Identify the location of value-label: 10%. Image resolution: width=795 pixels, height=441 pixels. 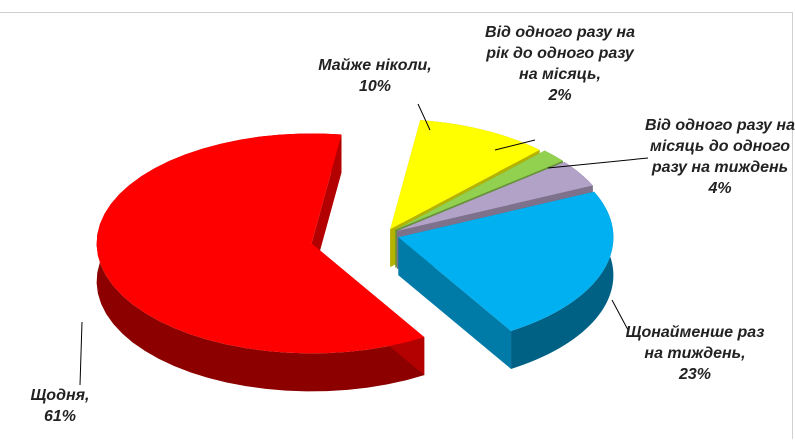
(375, 86).